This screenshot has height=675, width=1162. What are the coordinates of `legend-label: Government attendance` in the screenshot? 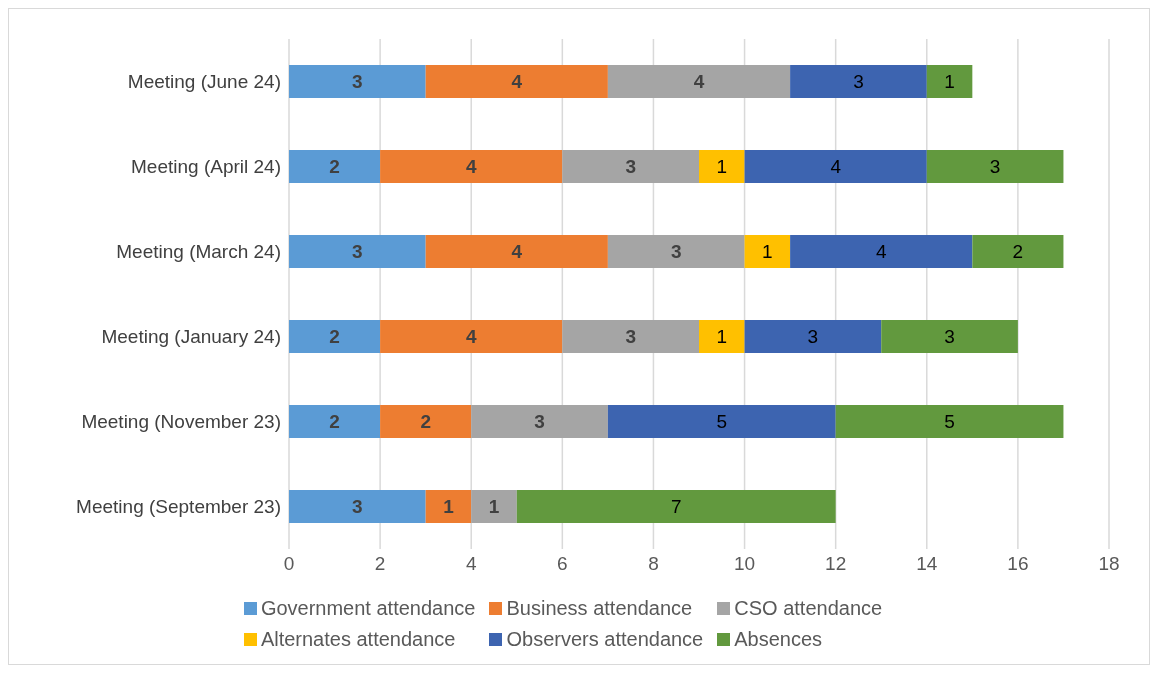 It's located at (368, 608).